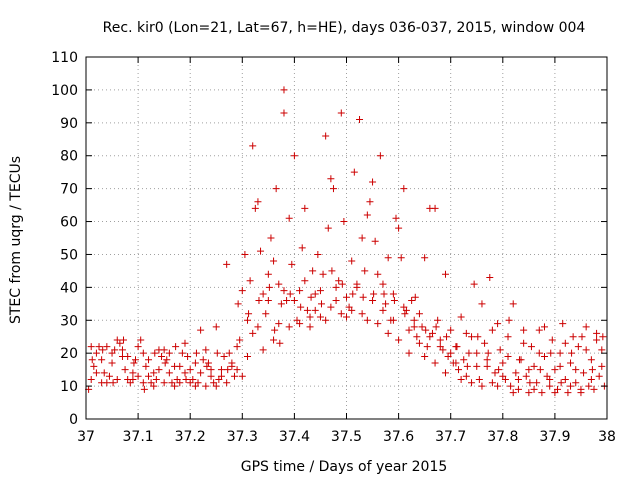  What do you see at coordinates (242, 437) in the screenshot?
I see `x-tick-label: 37.3` at bounding box center [242, 437].